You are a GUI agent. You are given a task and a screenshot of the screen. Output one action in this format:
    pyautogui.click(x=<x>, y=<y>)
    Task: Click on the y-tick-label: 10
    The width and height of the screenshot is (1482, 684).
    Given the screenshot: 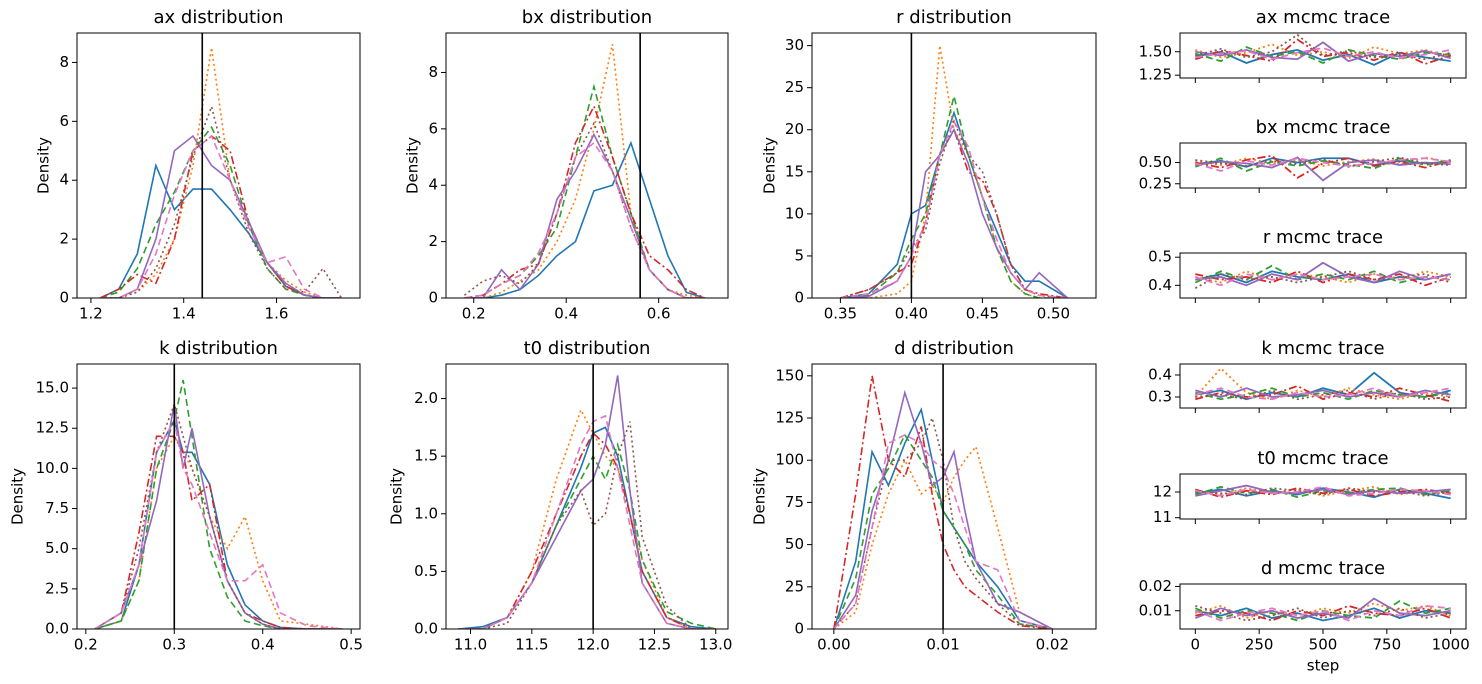 What is the action you would take?
    pyautogui.click(x=794, y=213)
    